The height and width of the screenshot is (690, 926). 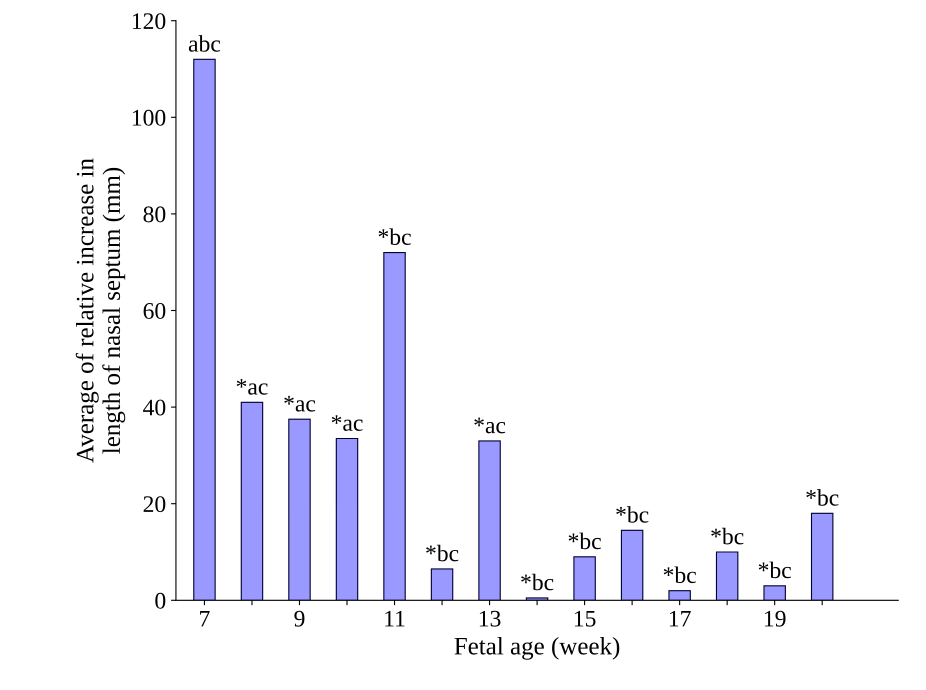 I want to click on x-tick-label: 15, so click(x=585, y=618).